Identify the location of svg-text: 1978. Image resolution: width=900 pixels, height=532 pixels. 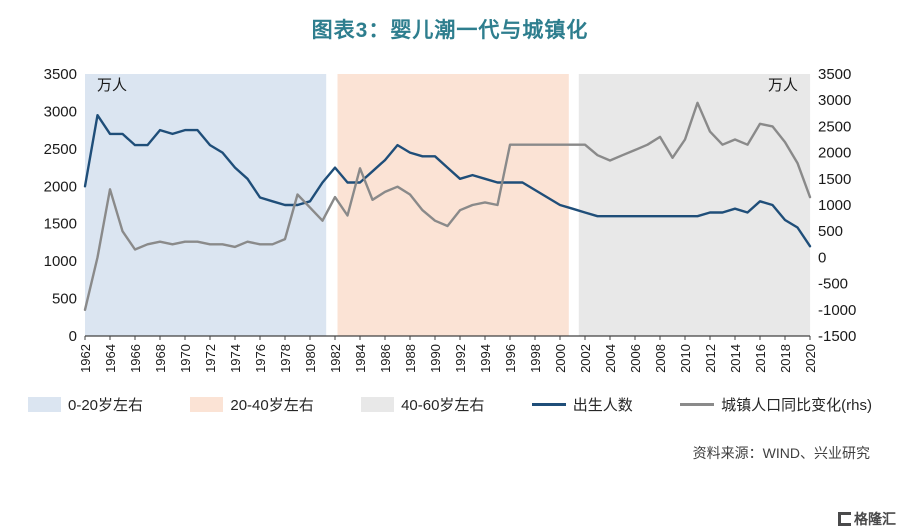
(285, 358).